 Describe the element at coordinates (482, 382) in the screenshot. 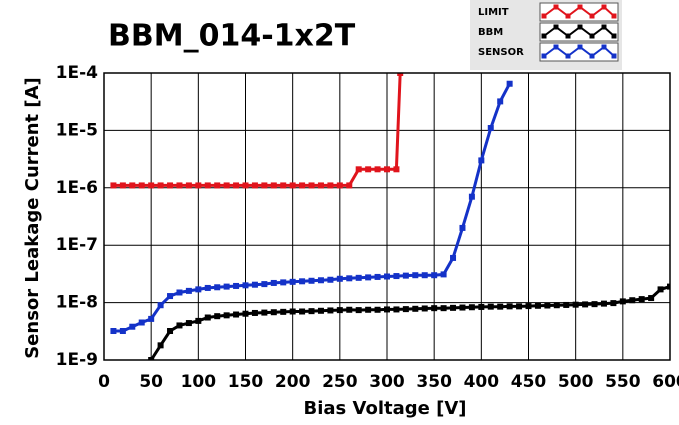

I see `x-tick-label: 400` at that location.